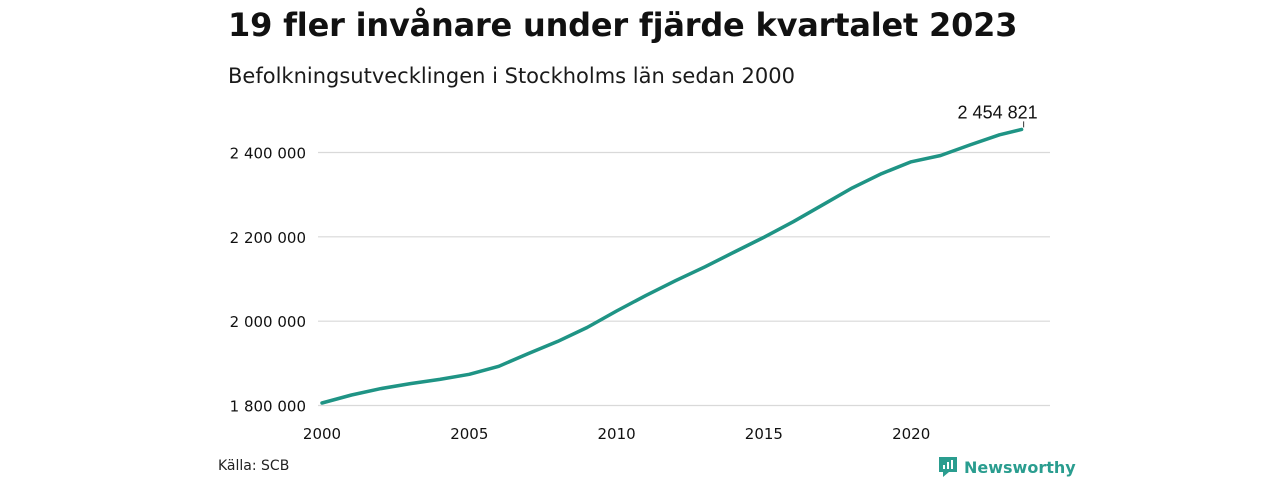 The width and height of the screenshot is (1280, 480). Describe the element at coordinates (911, 434) in the screenshot. I see `x-tick-label: 2020` at that location.